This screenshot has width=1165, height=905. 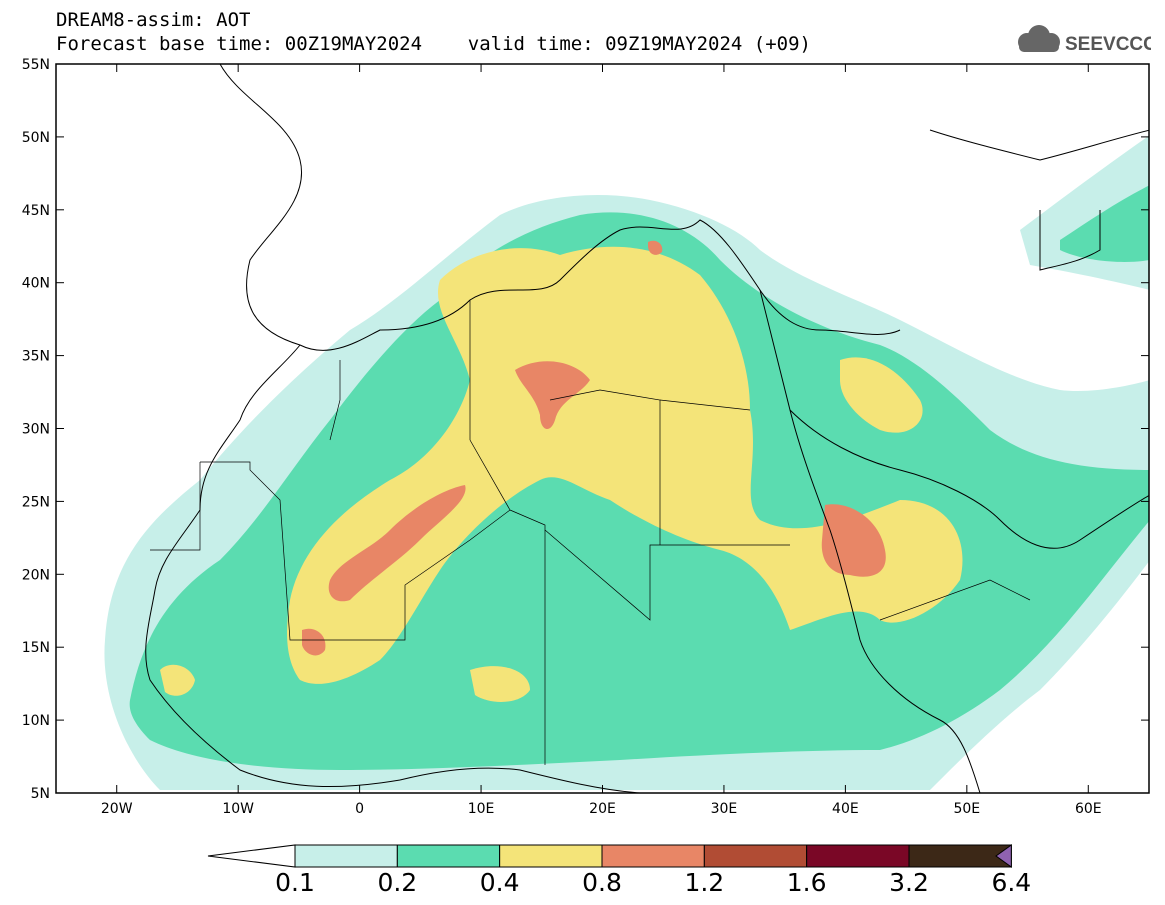 I want to click on lon-tick-label: 60E, so click(x=1088, y=809).